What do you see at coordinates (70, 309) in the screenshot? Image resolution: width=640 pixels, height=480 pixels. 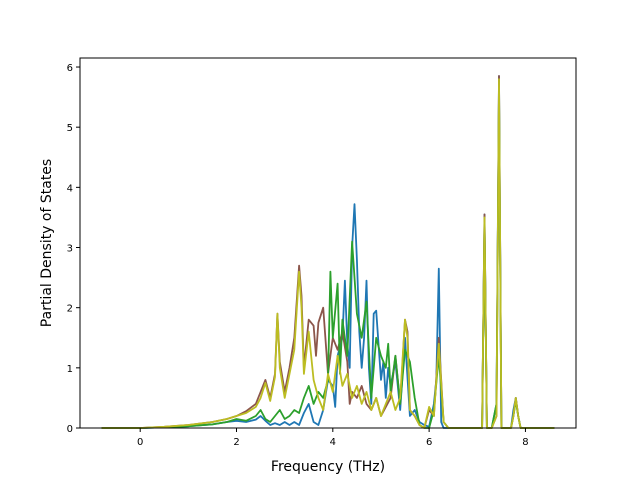 I see `y-tick-label: 2` at bounding box center [70, 309].